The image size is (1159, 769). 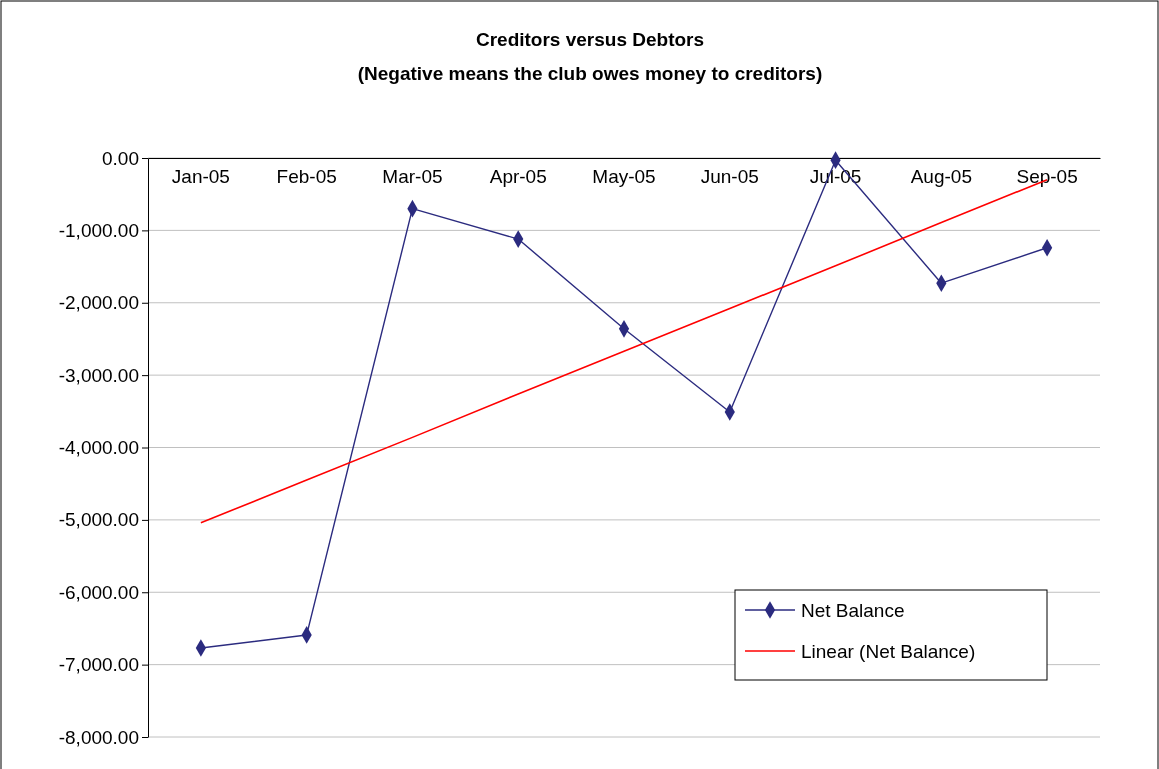 What do you see at coordinates (941, 177) in the screenshot?
I see `x-tick-label: Aug-05` at bounding box center [941, 177].